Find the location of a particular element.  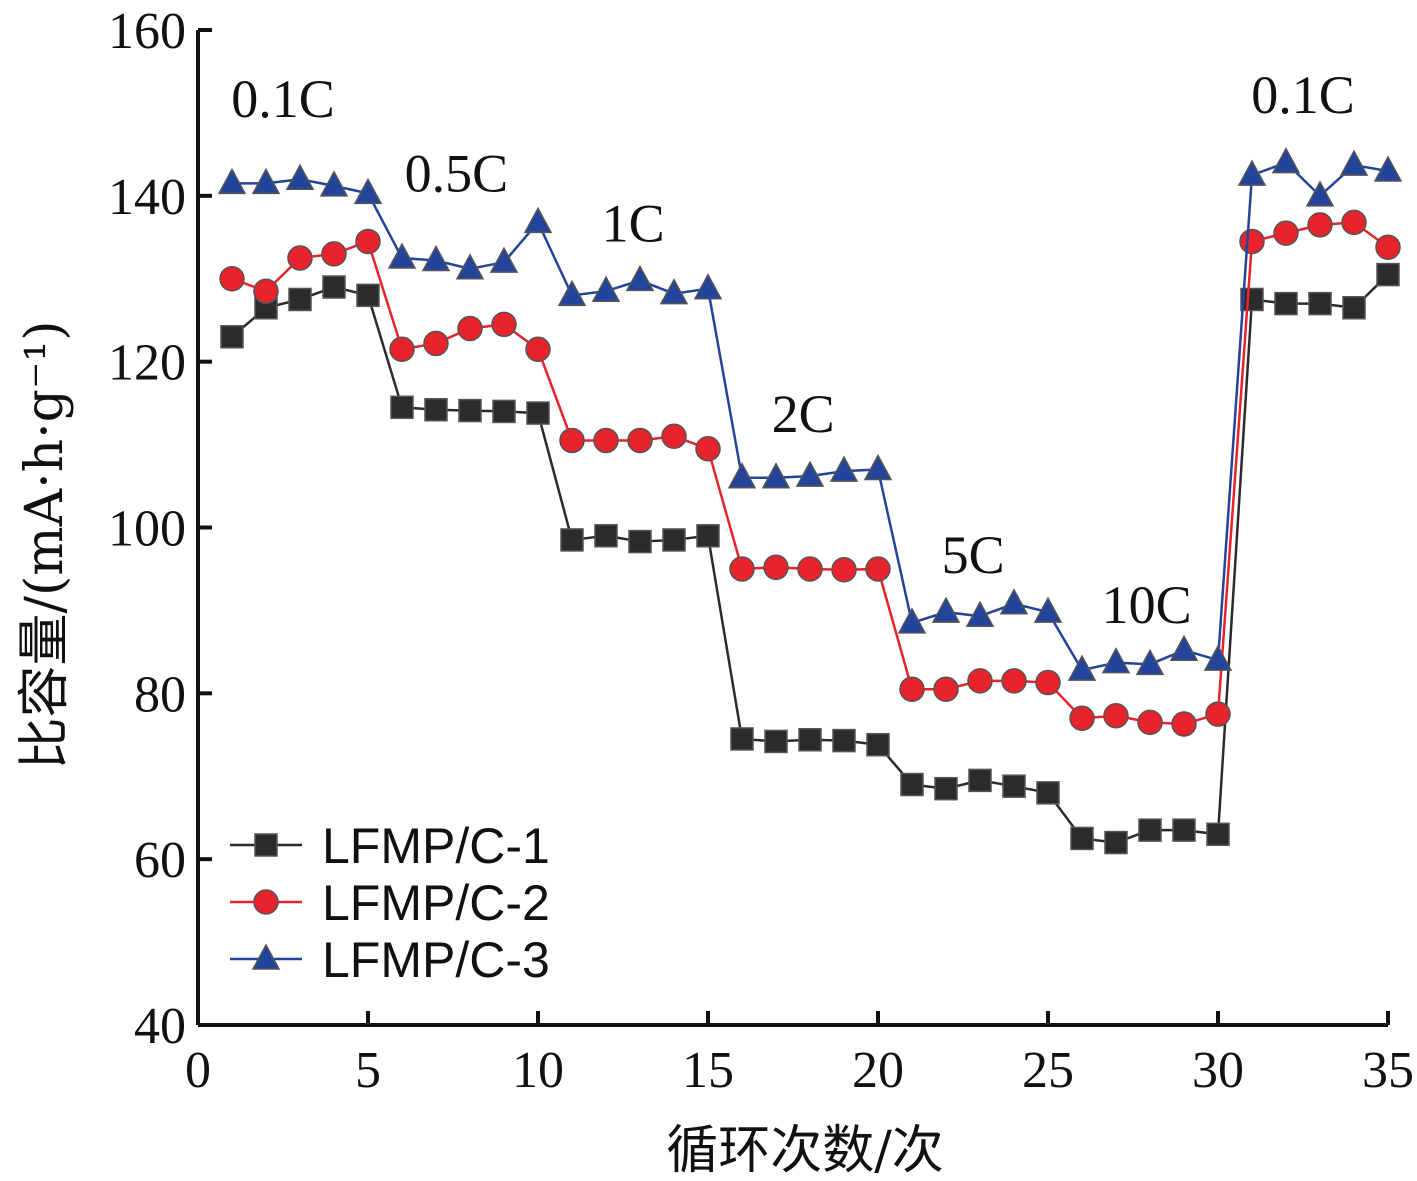

x-tick-label: 5 is located at coordinates (368, 1070).